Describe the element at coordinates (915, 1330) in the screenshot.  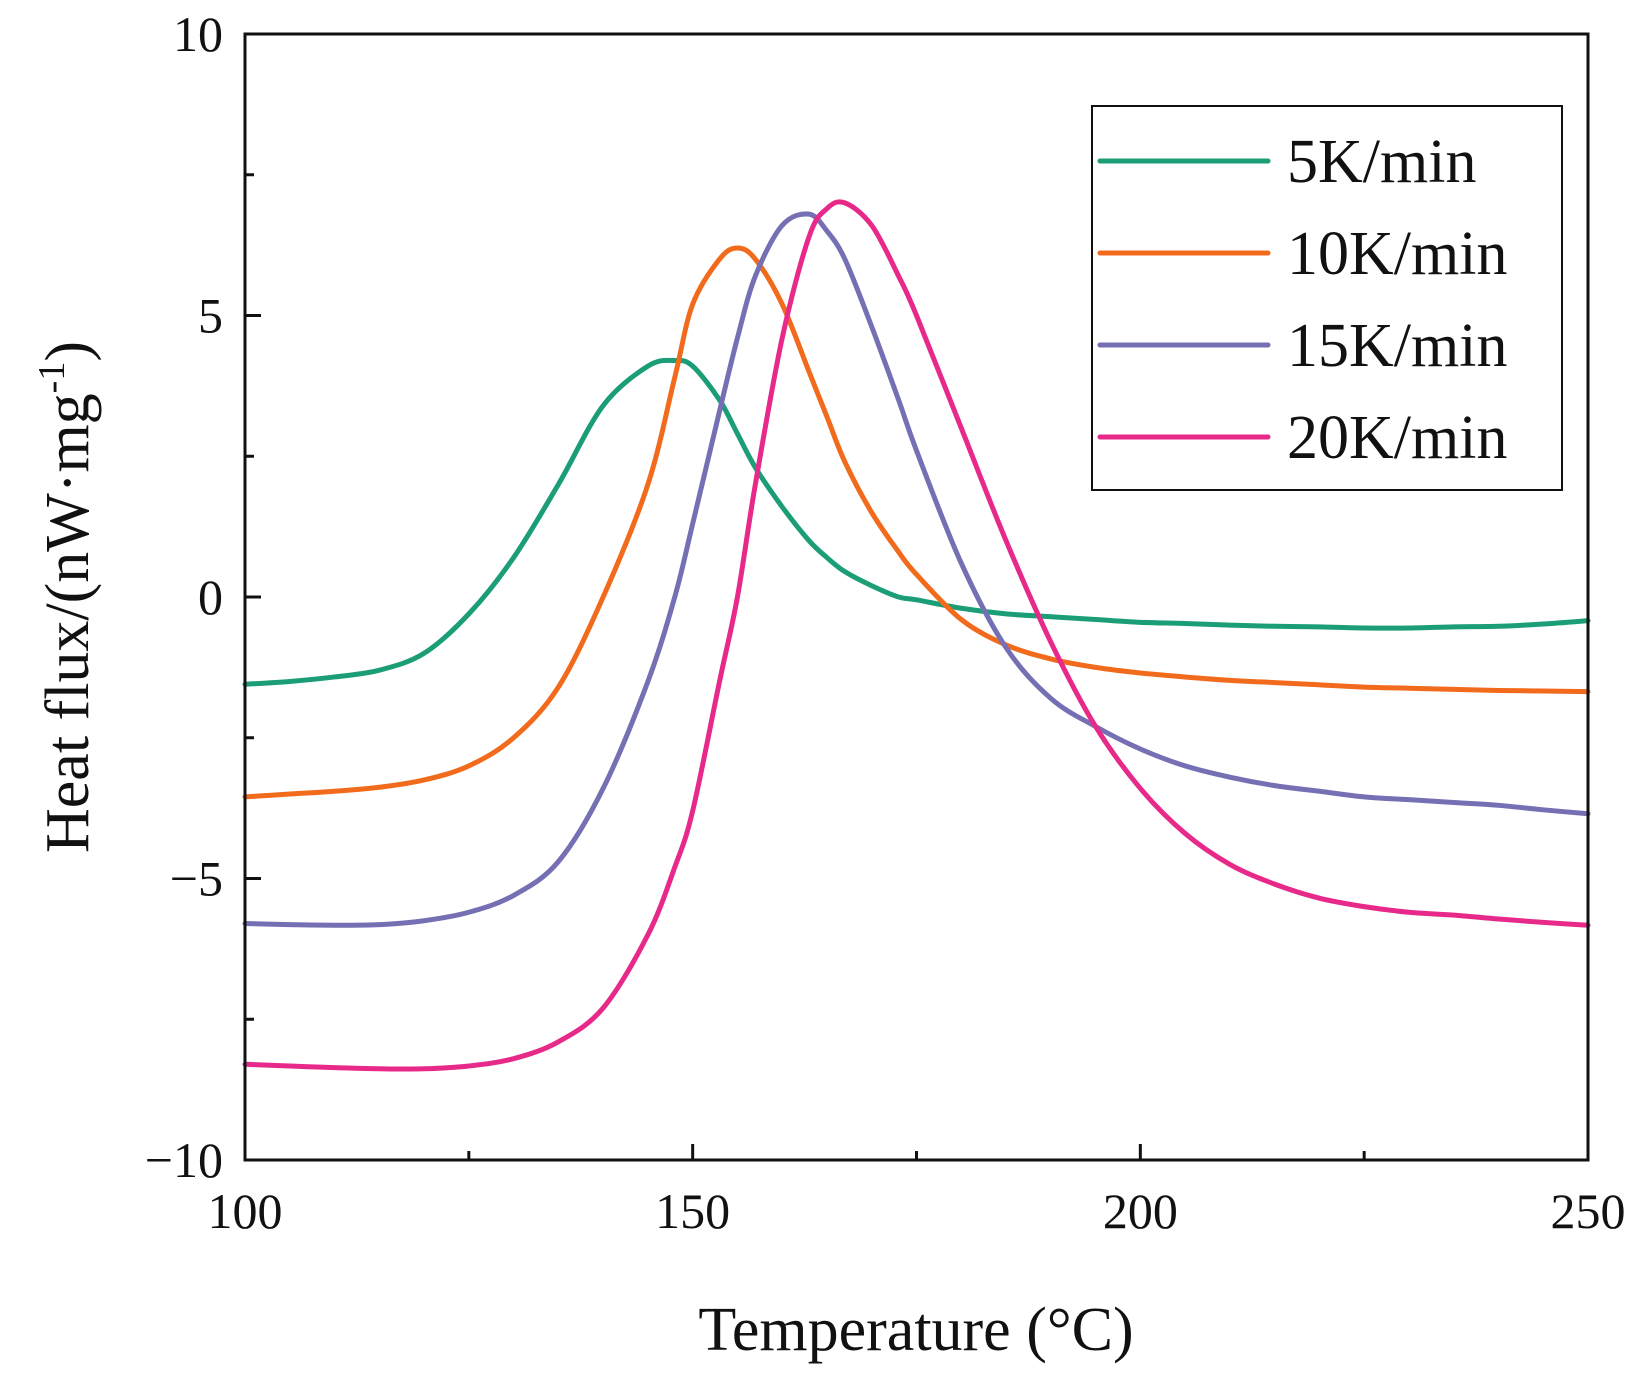
I see `x-axis-title: Temperature (°C)` at that location.